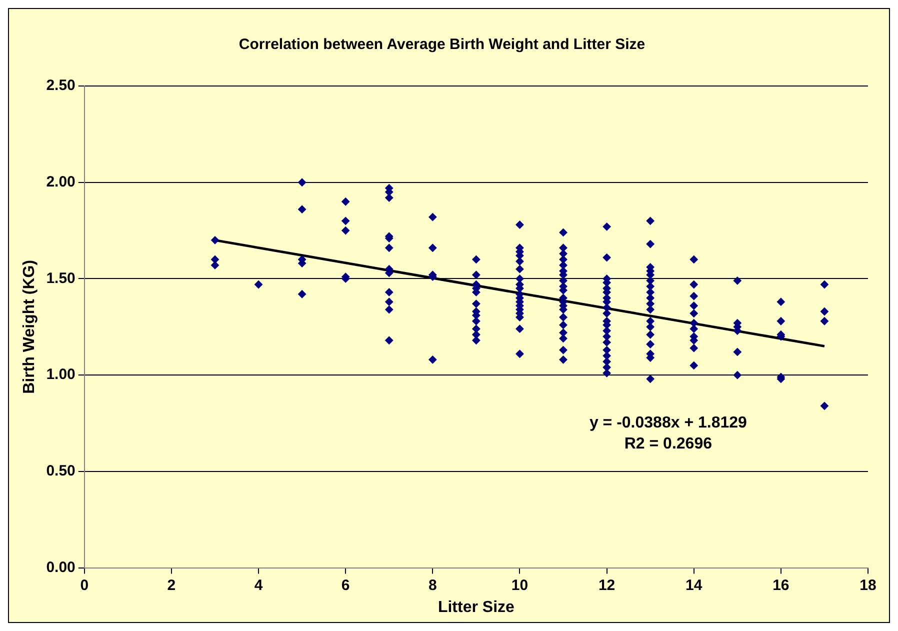 This screenshot has height=631, width=898. Describe the element at coordinates (29, 327) in the screenshot. I see `y-axis-title: Birth Weight (KG)` at that location.